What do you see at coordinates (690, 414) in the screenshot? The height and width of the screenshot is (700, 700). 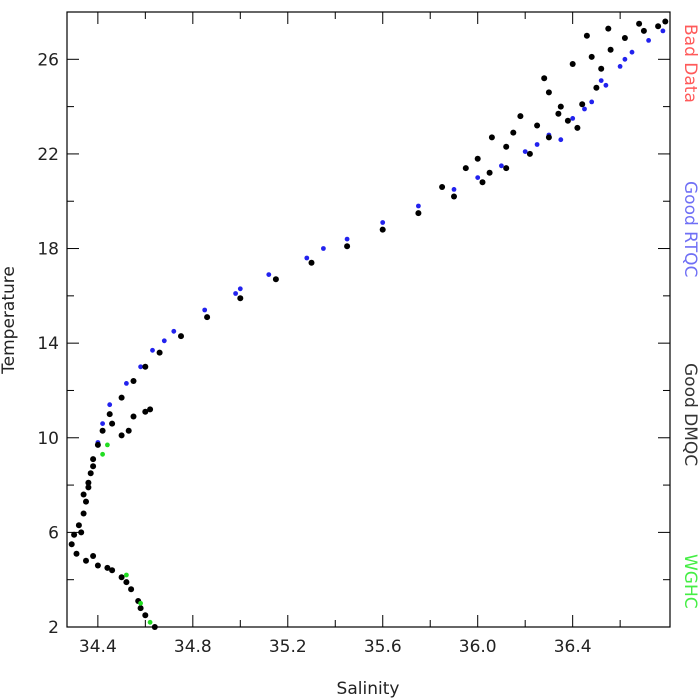 I see `legend-good-dmqc: Good DMQC` at bounding box center [690, 414].